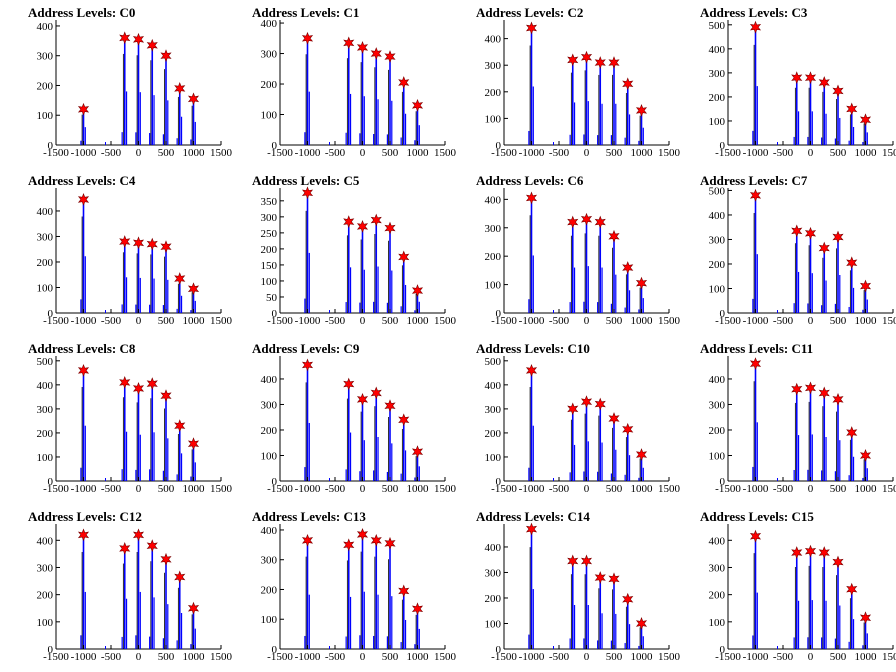 This screenshot has width=896, height=672. I want to click on chart-title: Address Levels: C1, so click(305, 12).